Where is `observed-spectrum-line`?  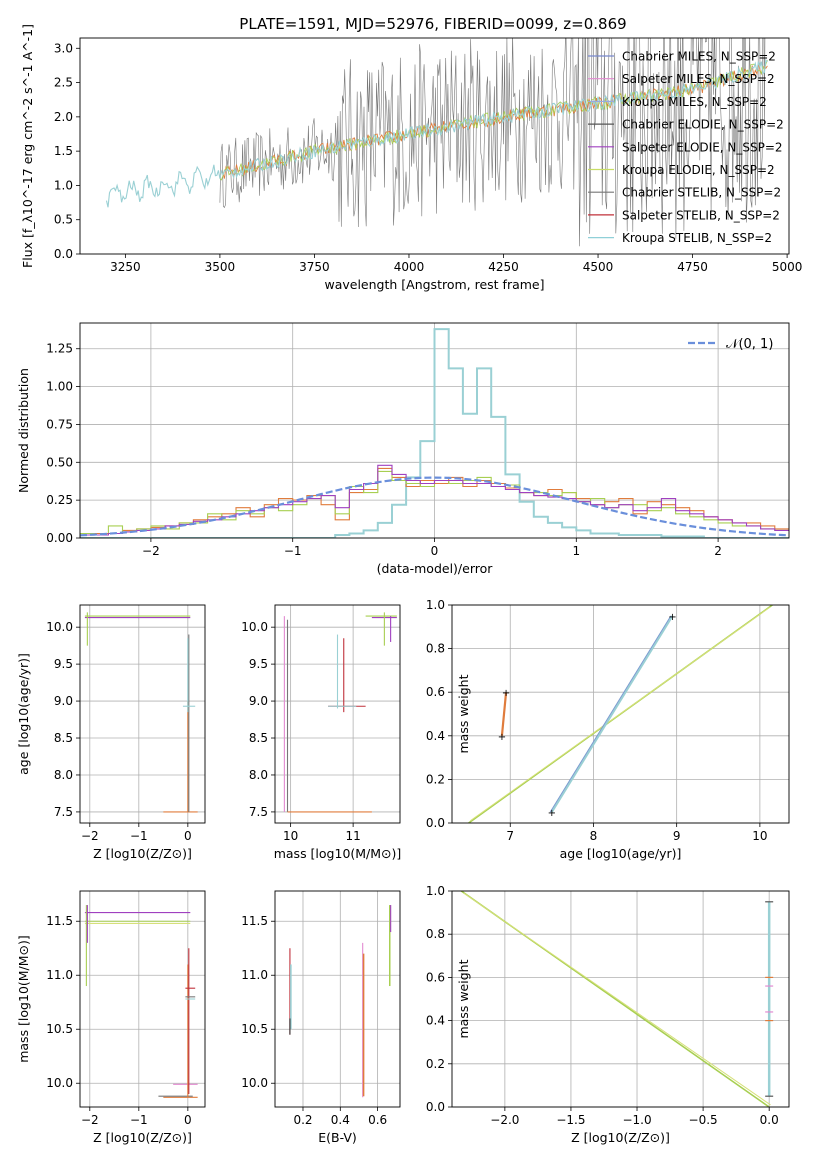 observed-spectrum-line is located at coordinates (492, 142).